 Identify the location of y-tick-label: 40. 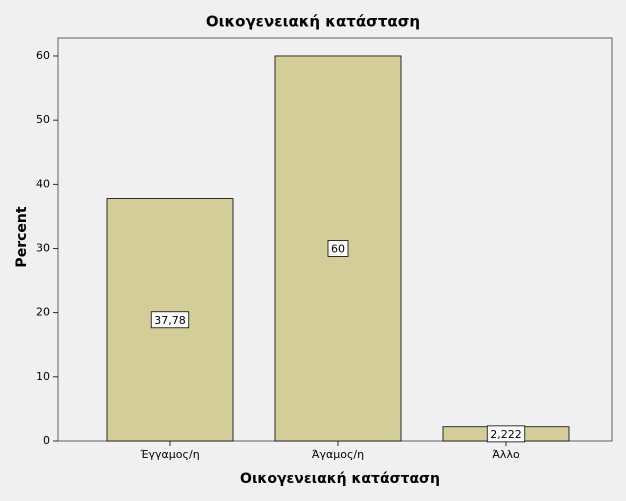
(43, 183).